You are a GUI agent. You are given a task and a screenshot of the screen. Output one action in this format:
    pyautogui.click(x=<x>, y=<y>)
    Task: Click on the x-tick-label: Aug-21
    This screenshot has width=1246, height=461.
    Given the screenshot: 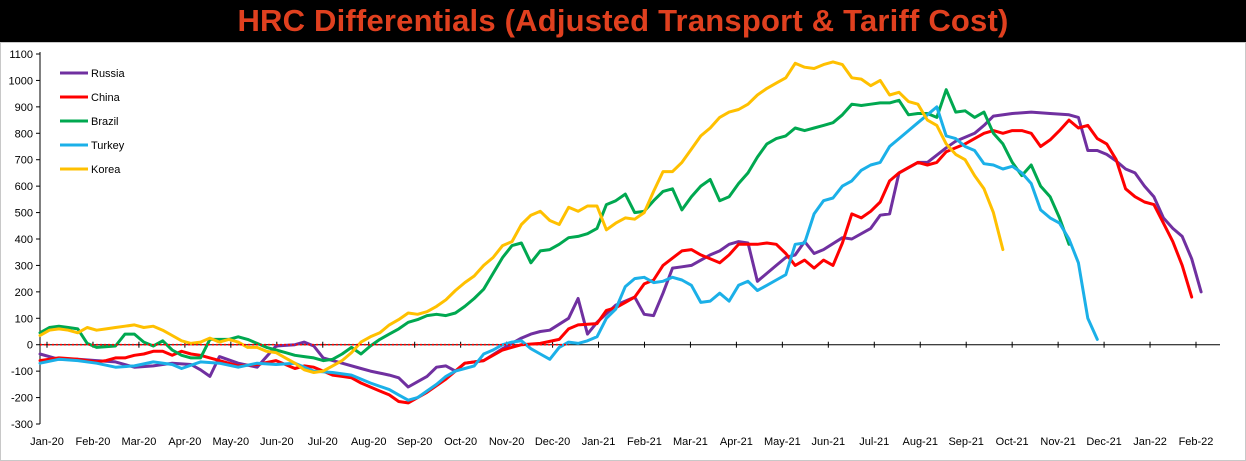 What is the action you would take?
    pyautogui.click(x=919, y=442)
    